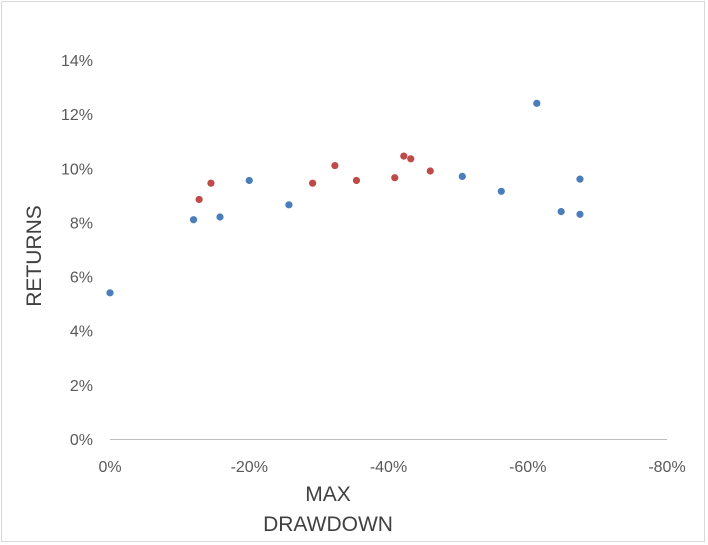  I want to click on x-tick-label: -80%, so click(666, 467).